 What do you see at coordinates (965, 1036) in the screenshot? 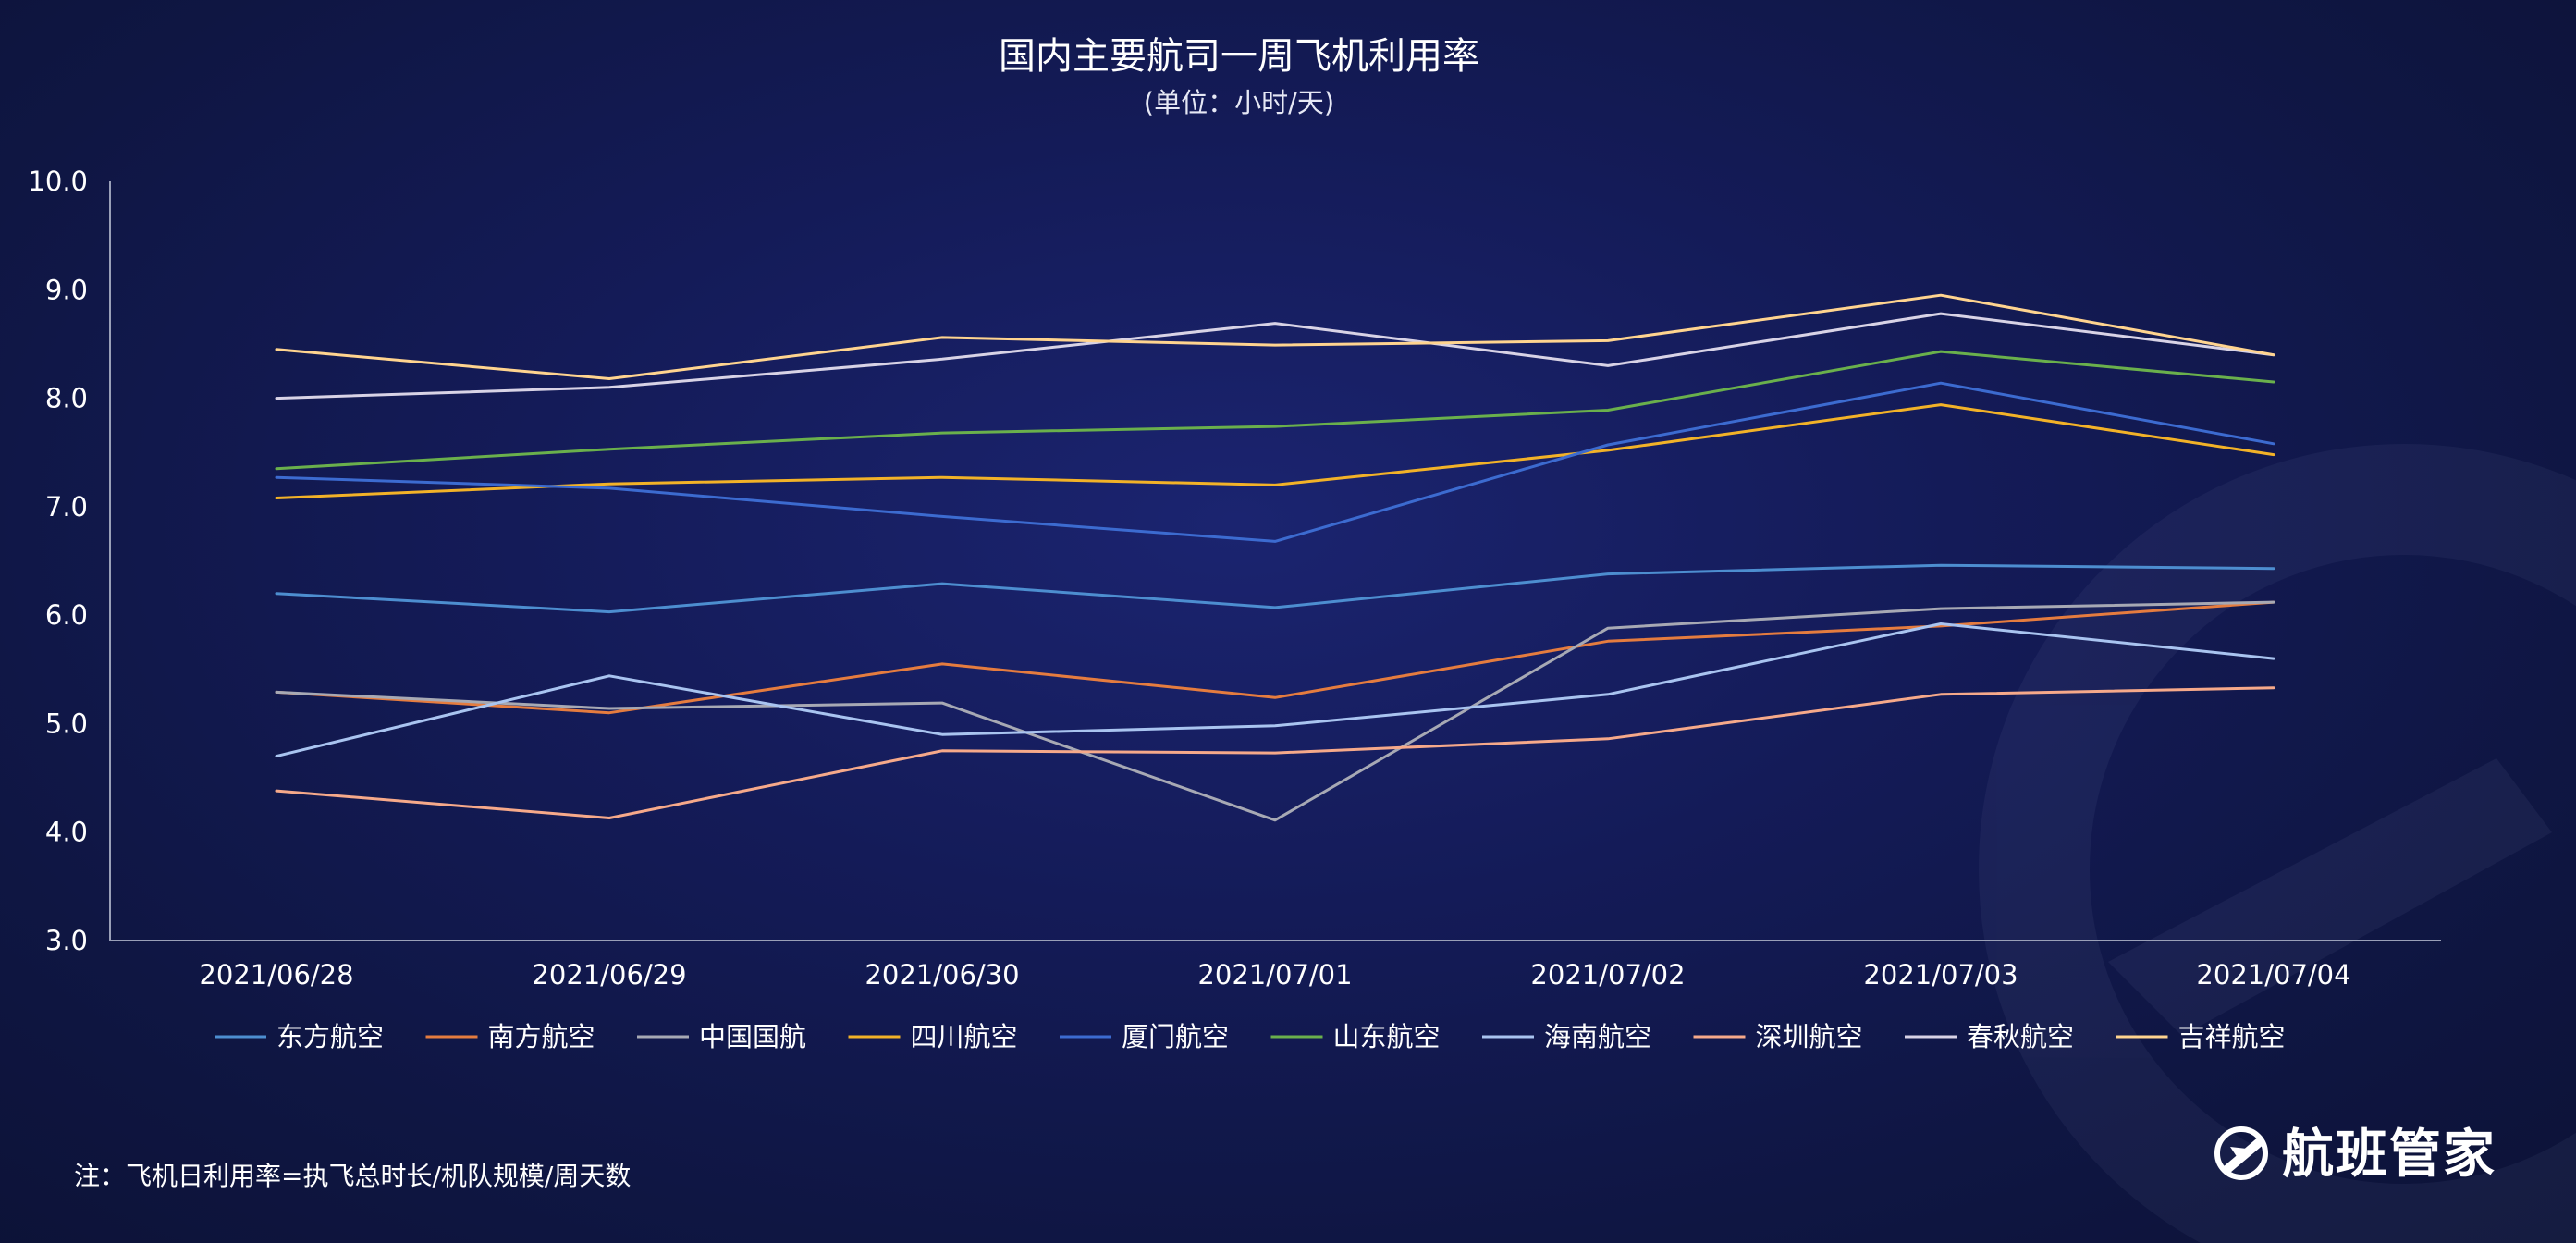
I see `legend-label: 四川航空` at bounding box center [965, 1036].